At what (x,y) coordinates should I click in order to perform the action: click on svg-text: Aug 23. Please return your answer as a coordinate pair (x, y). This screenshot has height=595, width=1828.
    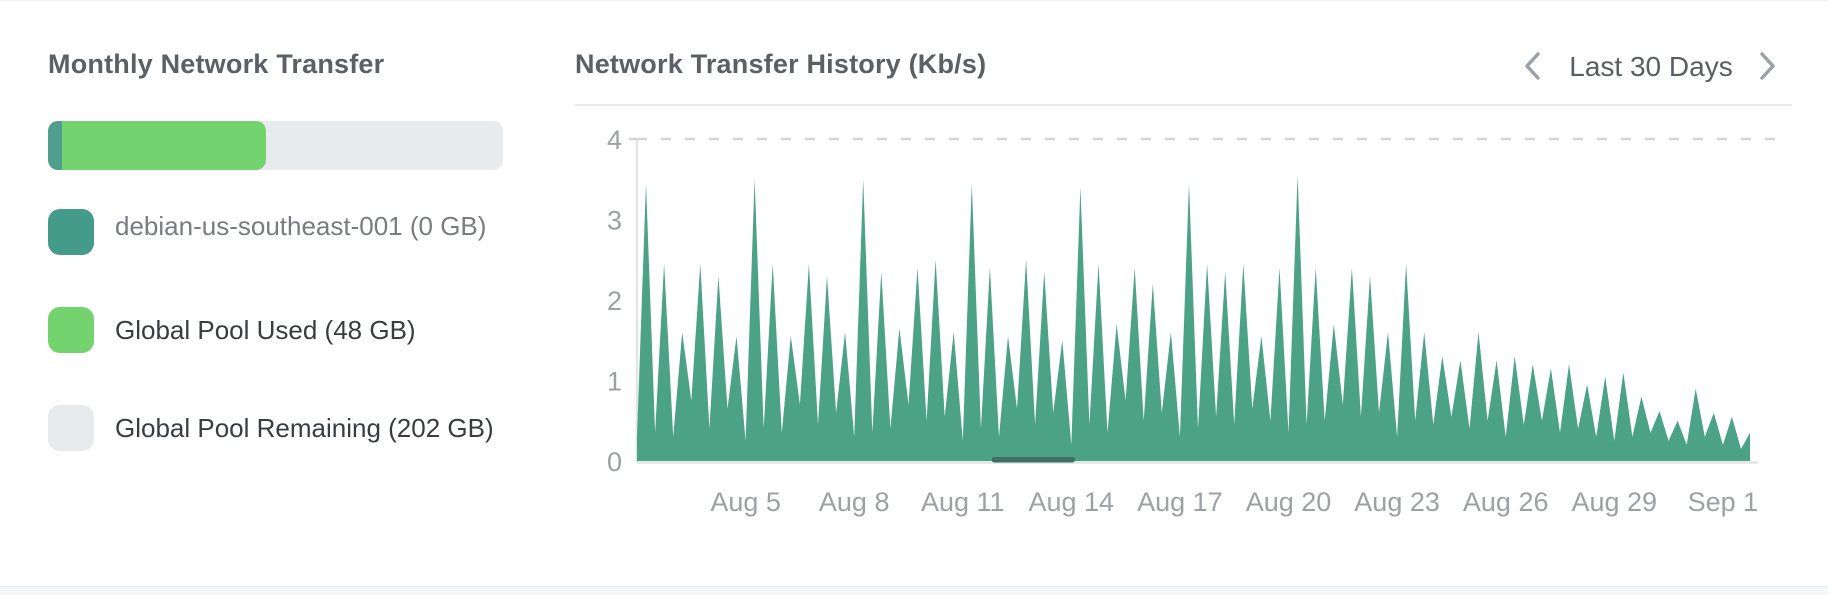
    Looking at the image, I should click on (1397, 502).